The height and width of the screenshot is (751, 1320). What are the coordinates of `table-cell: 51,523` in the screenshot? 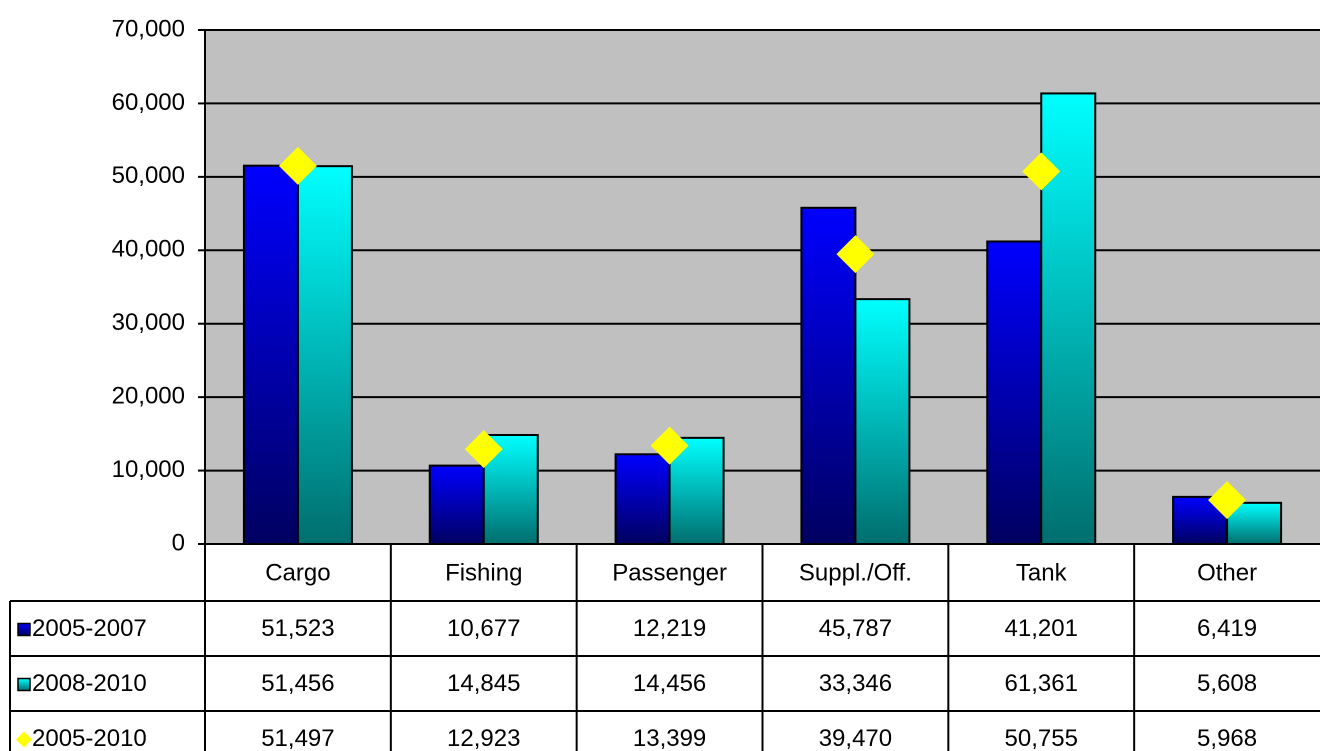 It's located at (297, 628).